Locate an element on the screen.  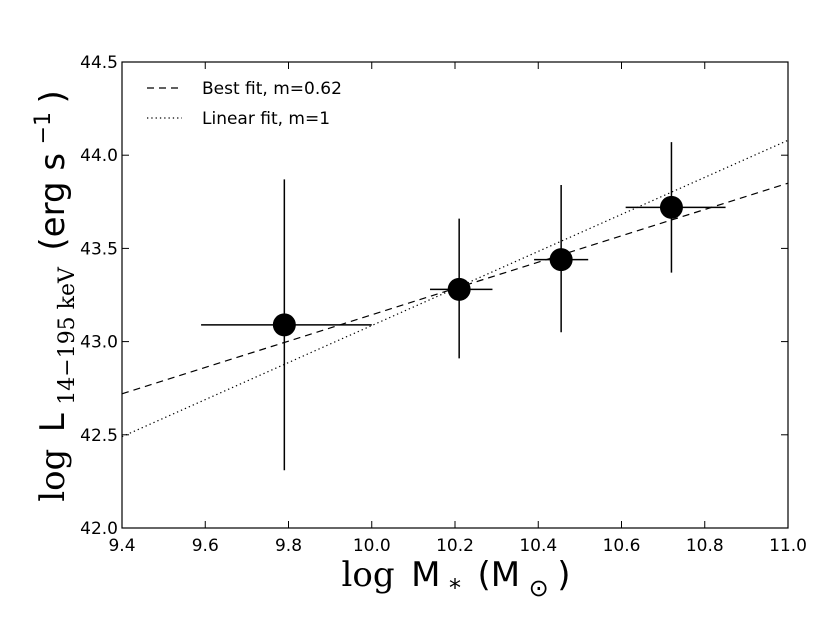
x-tick-label: 9.4 is located at coordinates (121, 546).